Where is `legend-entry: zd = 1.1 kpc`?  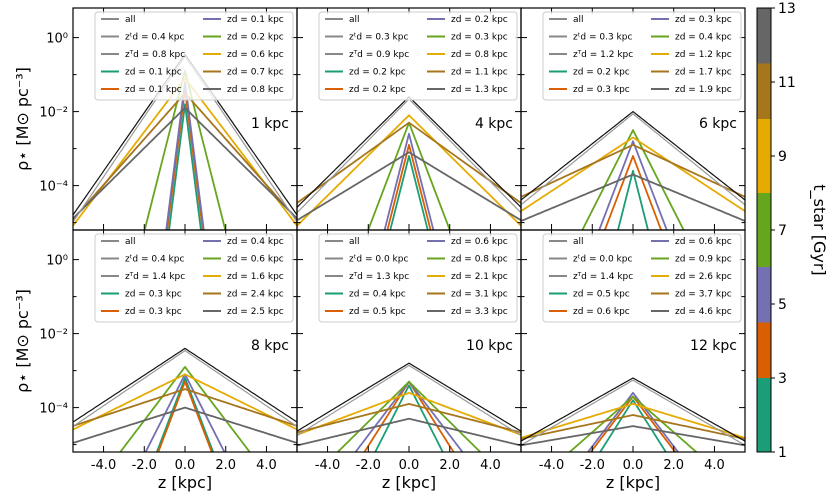 legend-entry: zd = 1.1 kpc is located at coordinates (479, 73).